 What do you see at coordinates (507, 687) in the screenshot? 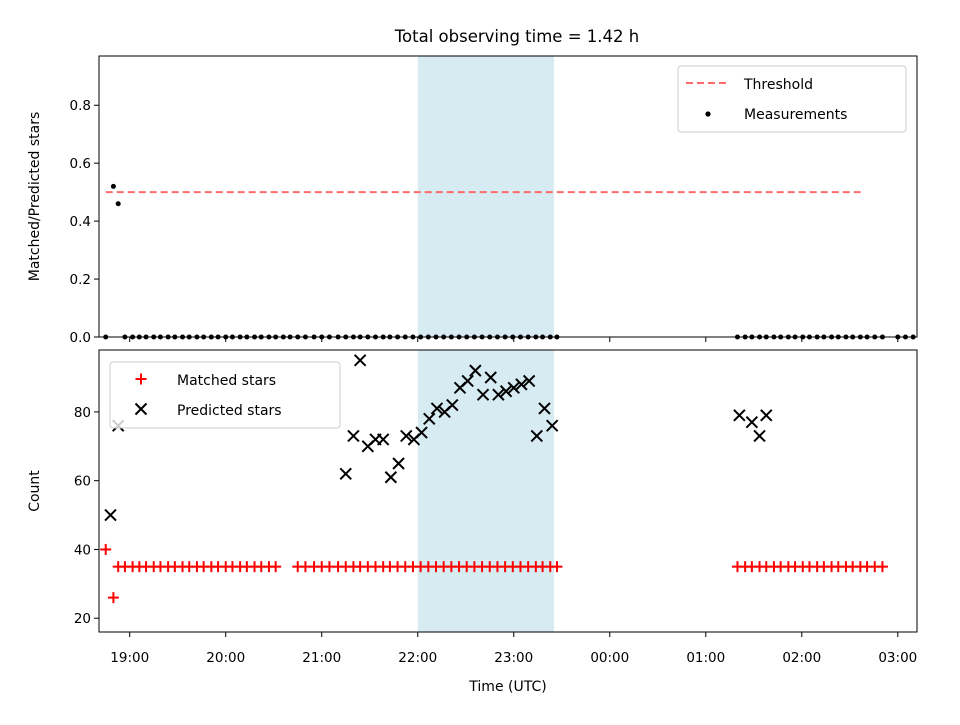
I see `x-axis-label: Time (UTC)` at bounding box center [507, 687].